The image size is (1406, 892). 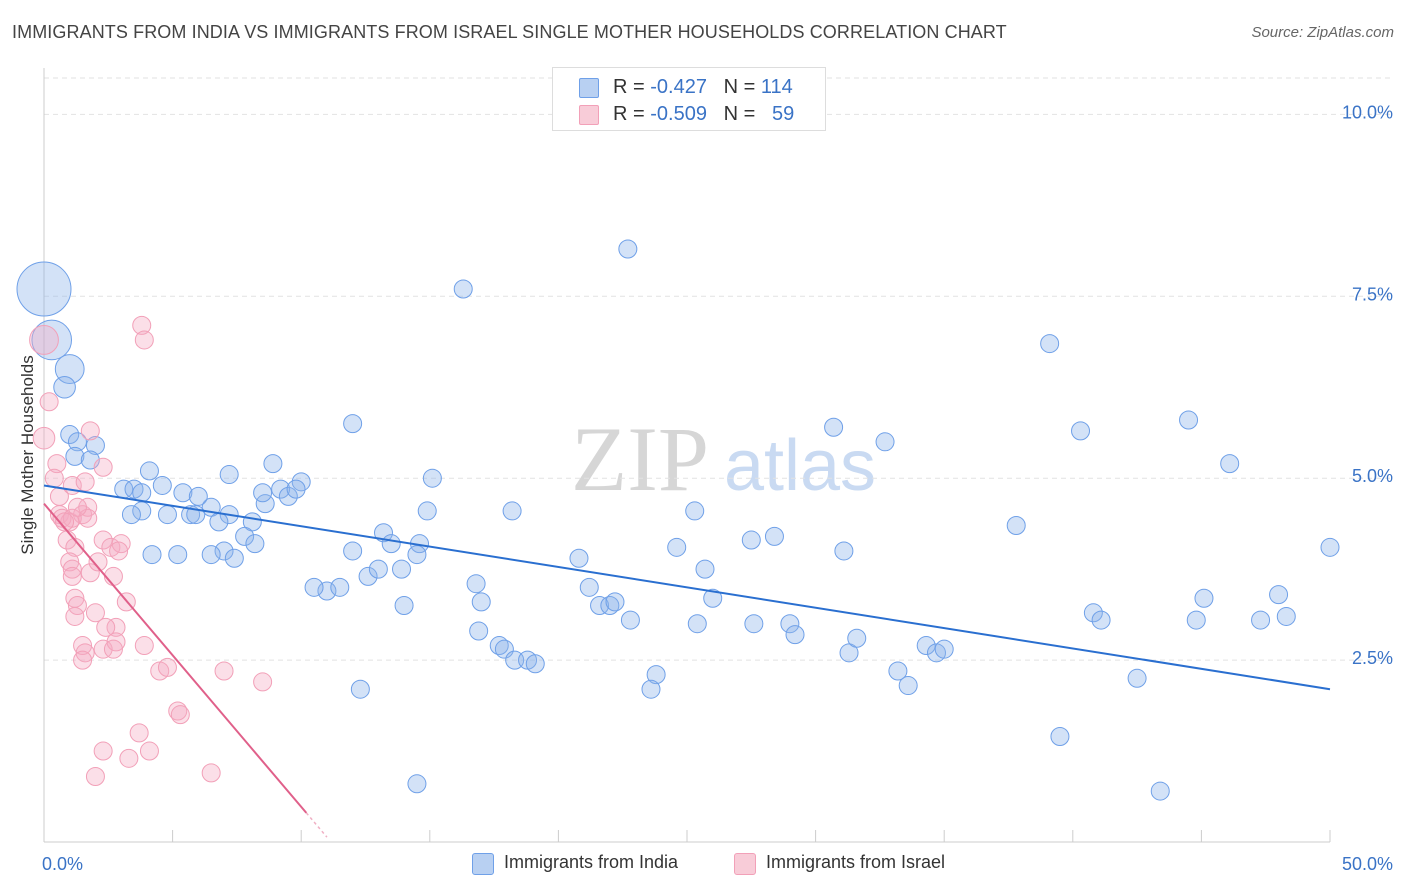 What do you see at coordinates (783, 114) in the screenshot?
I see `israel-n-value: 59` at bounding box center [783, 114].